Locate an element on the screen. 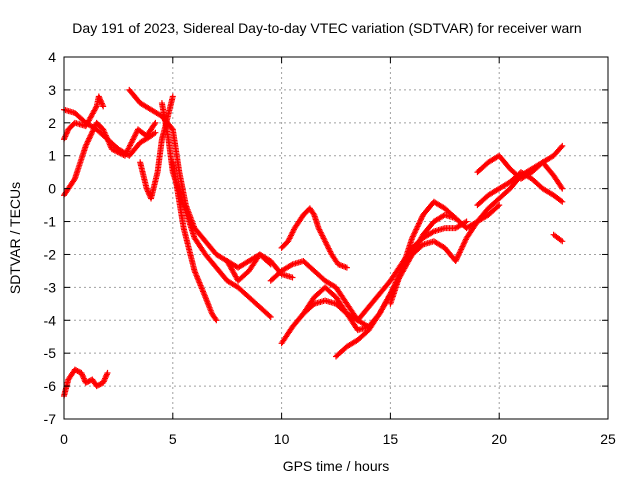 Image resolution: width=640 pixels, height=480 pixels. y-tick-label: -2 is located at coordinates (50, 254).